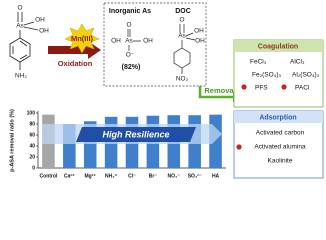 This screenshot has width=326, height=240. What do you see at coordinates (155, 44) in the screenshot?
I see `products-box` at bounding box center [155, 44].